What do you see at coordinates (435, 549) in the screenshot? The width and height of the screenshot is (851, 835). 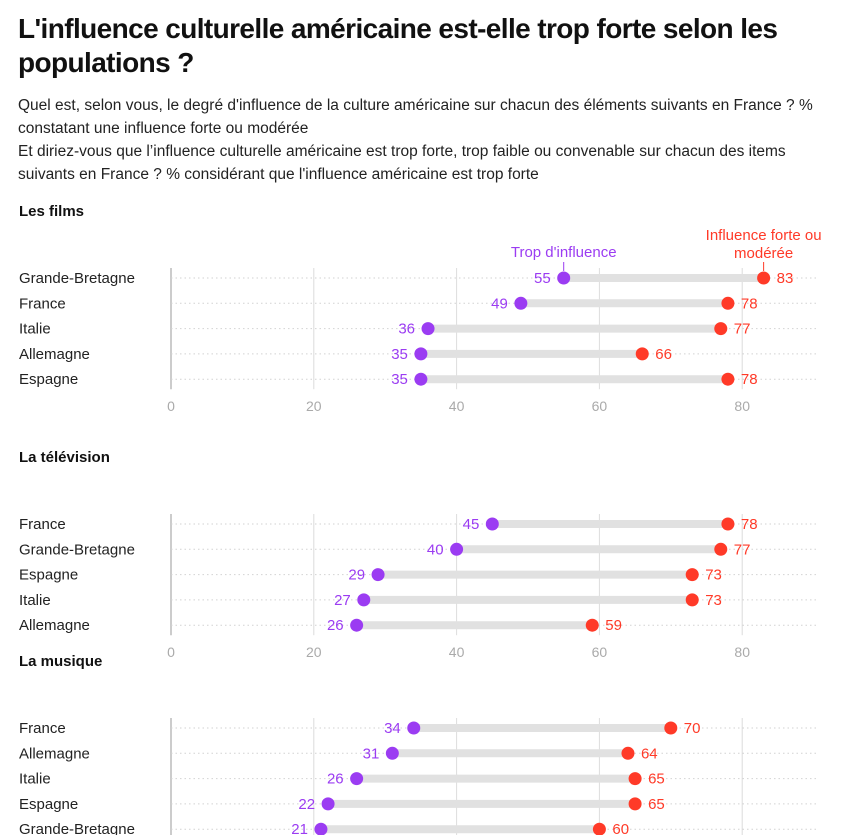 I see `trop-influence-value: 40` at bounding box center [435, 549].